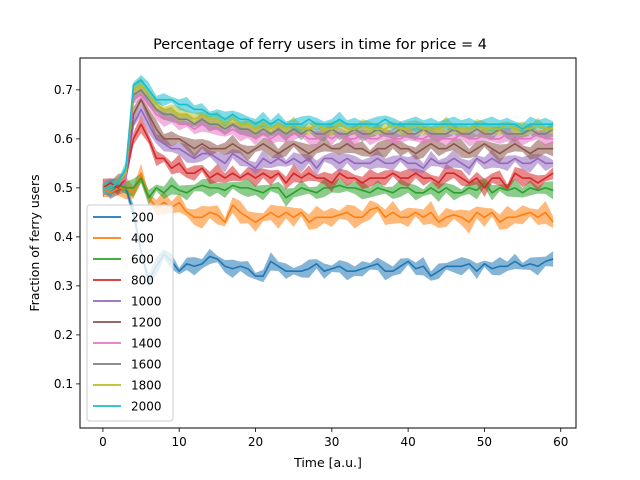  Describe the element at coordinates (146, 344) in the screenshot. I see `legend-label-1400: 1400` at that location.